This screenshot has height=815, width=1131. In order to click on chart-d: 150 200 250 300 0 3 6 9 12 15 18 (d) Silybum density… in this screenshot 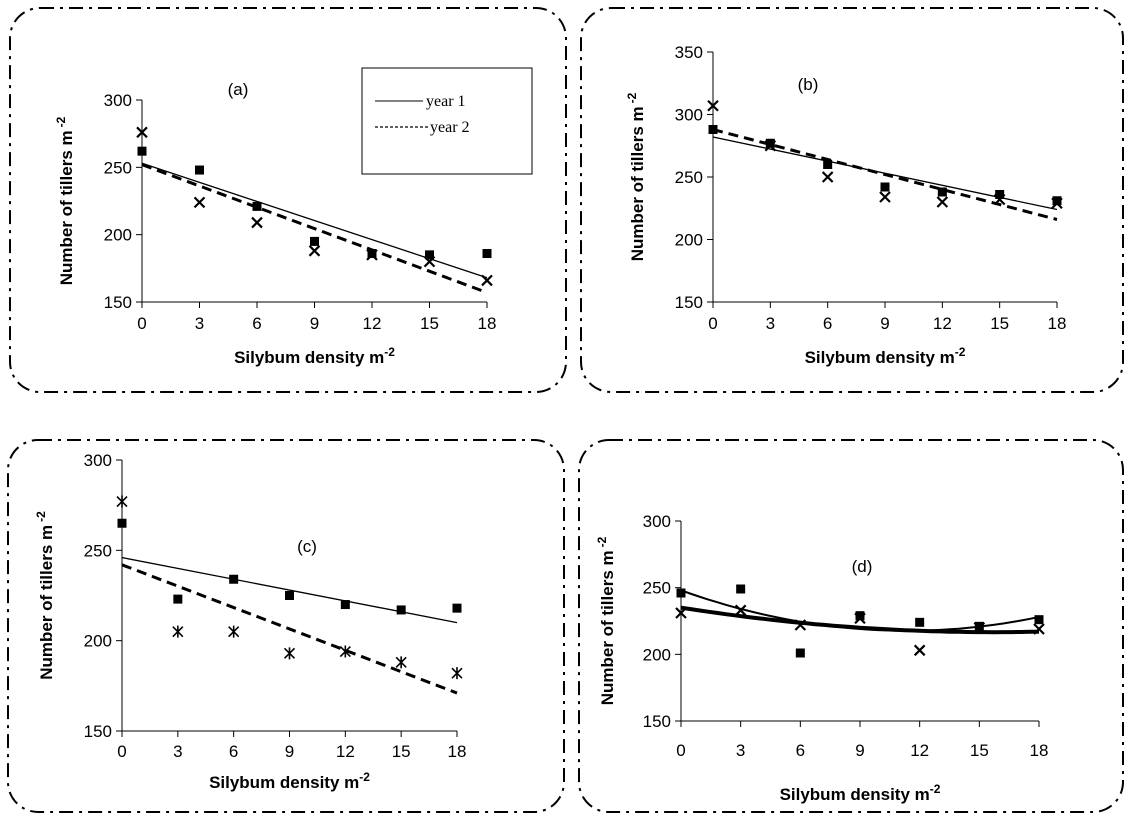, I will do `click(821, 658)`.